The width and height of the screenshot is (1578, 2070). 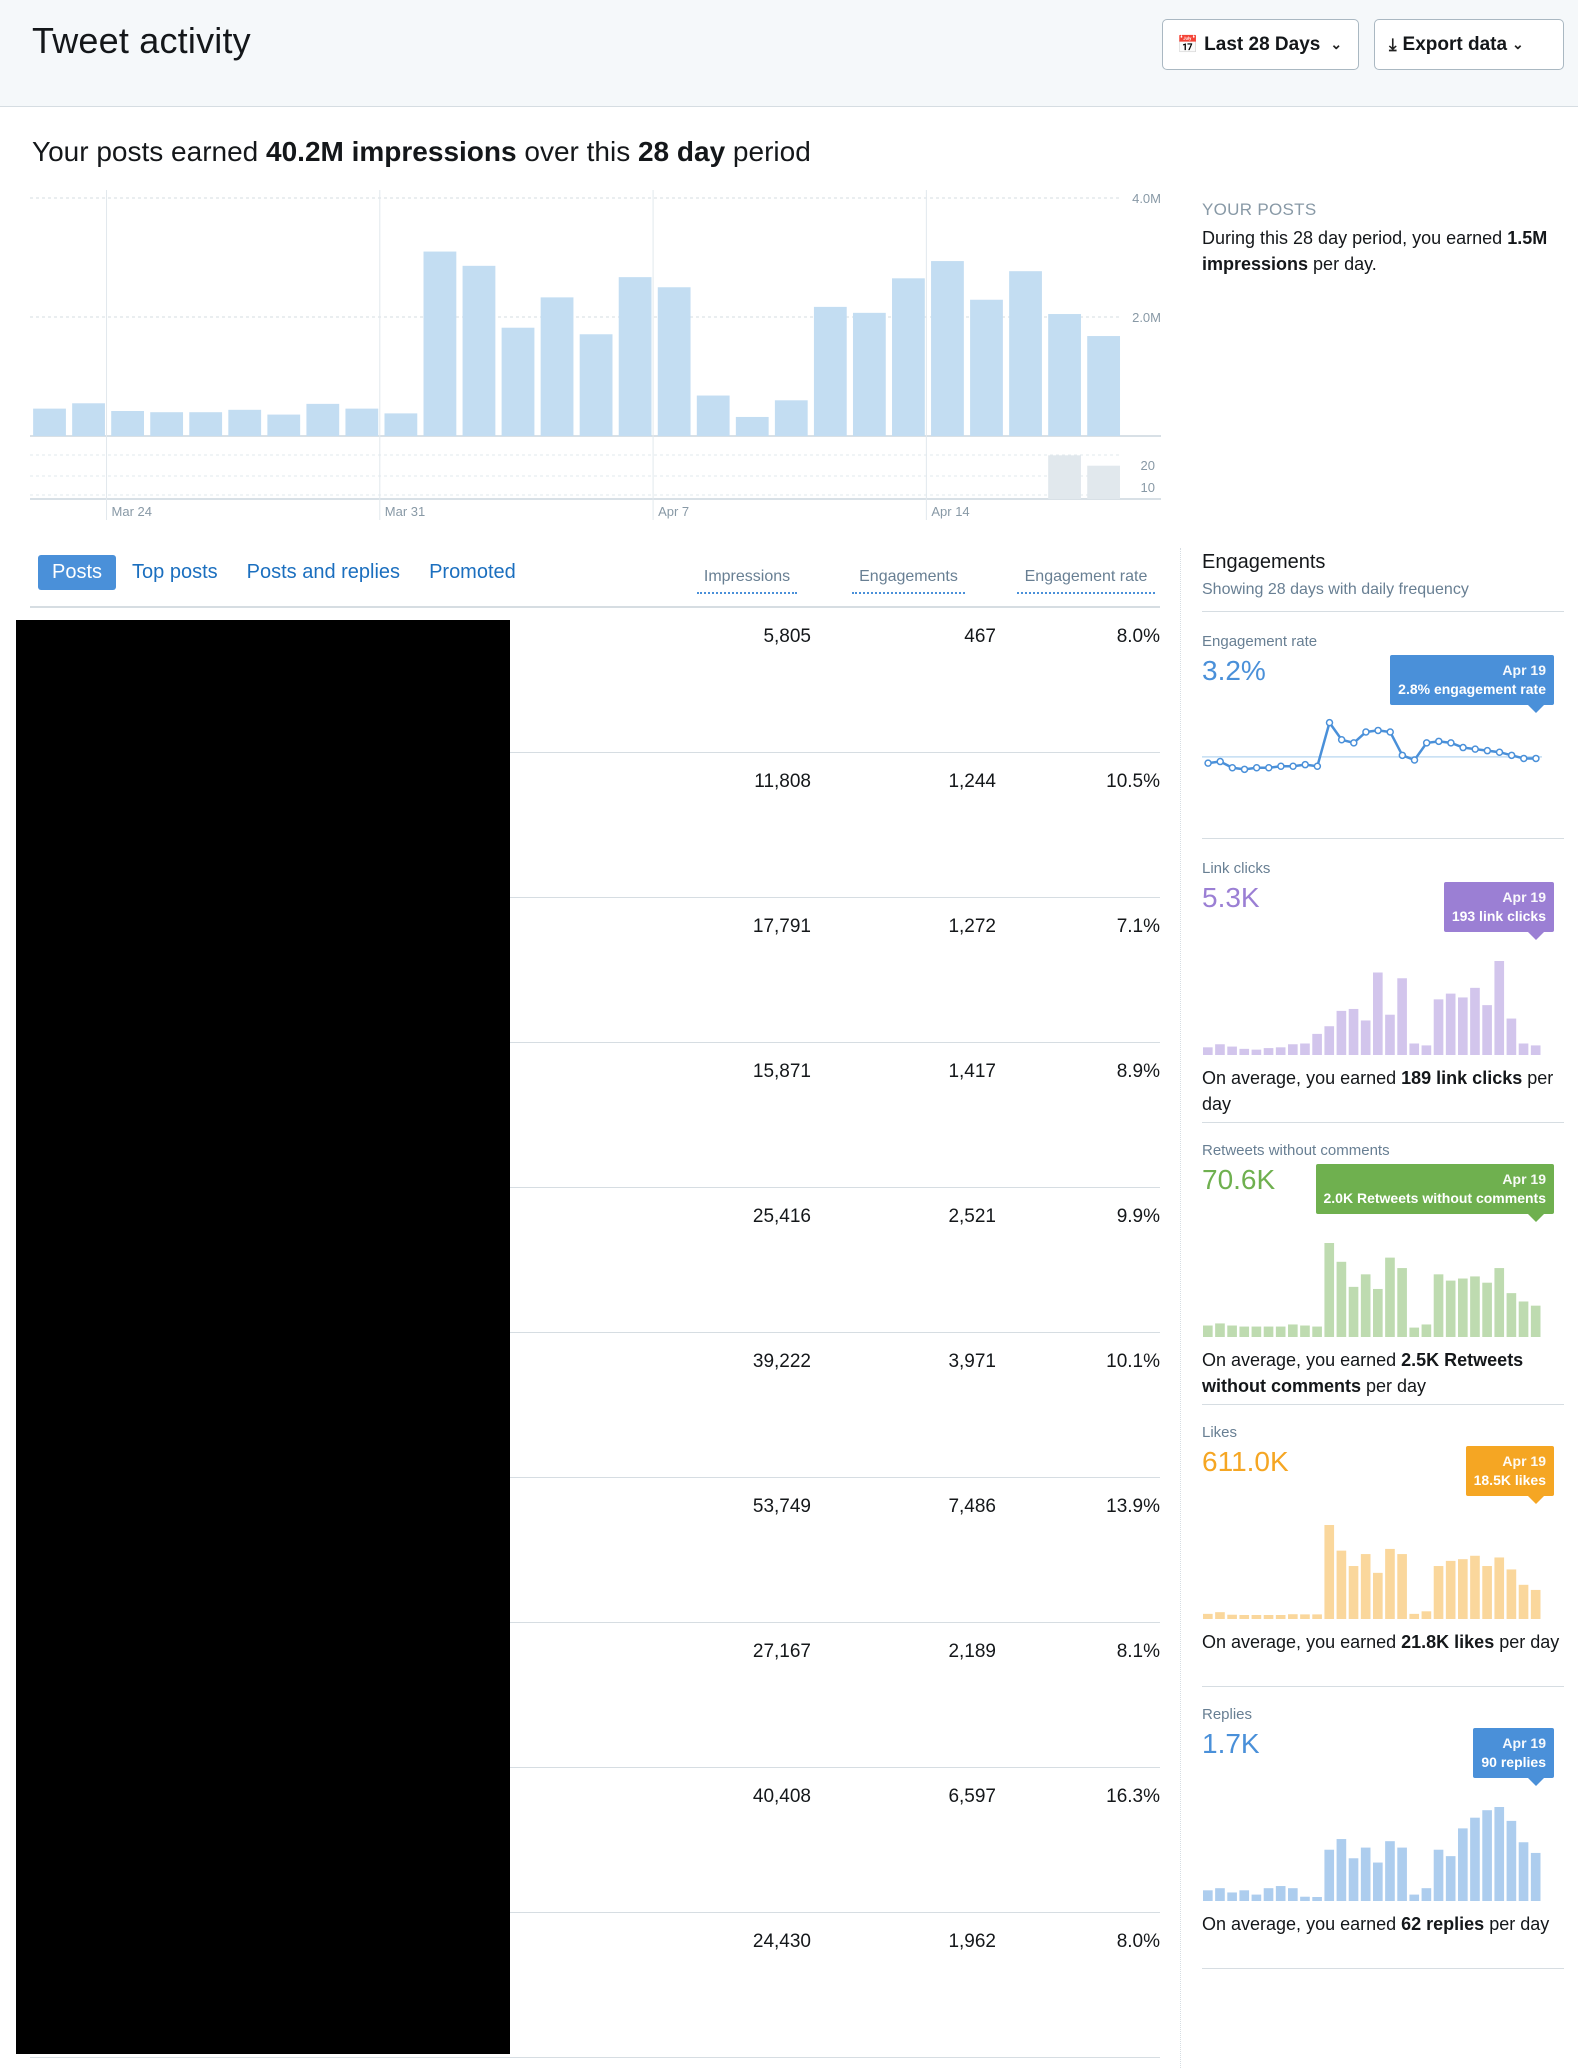 What do you see at coordinates (595, 1985) in the screenshot?
I see `table-row: 24,430 1,962 8.0%` at bounding box center [595, 1985].